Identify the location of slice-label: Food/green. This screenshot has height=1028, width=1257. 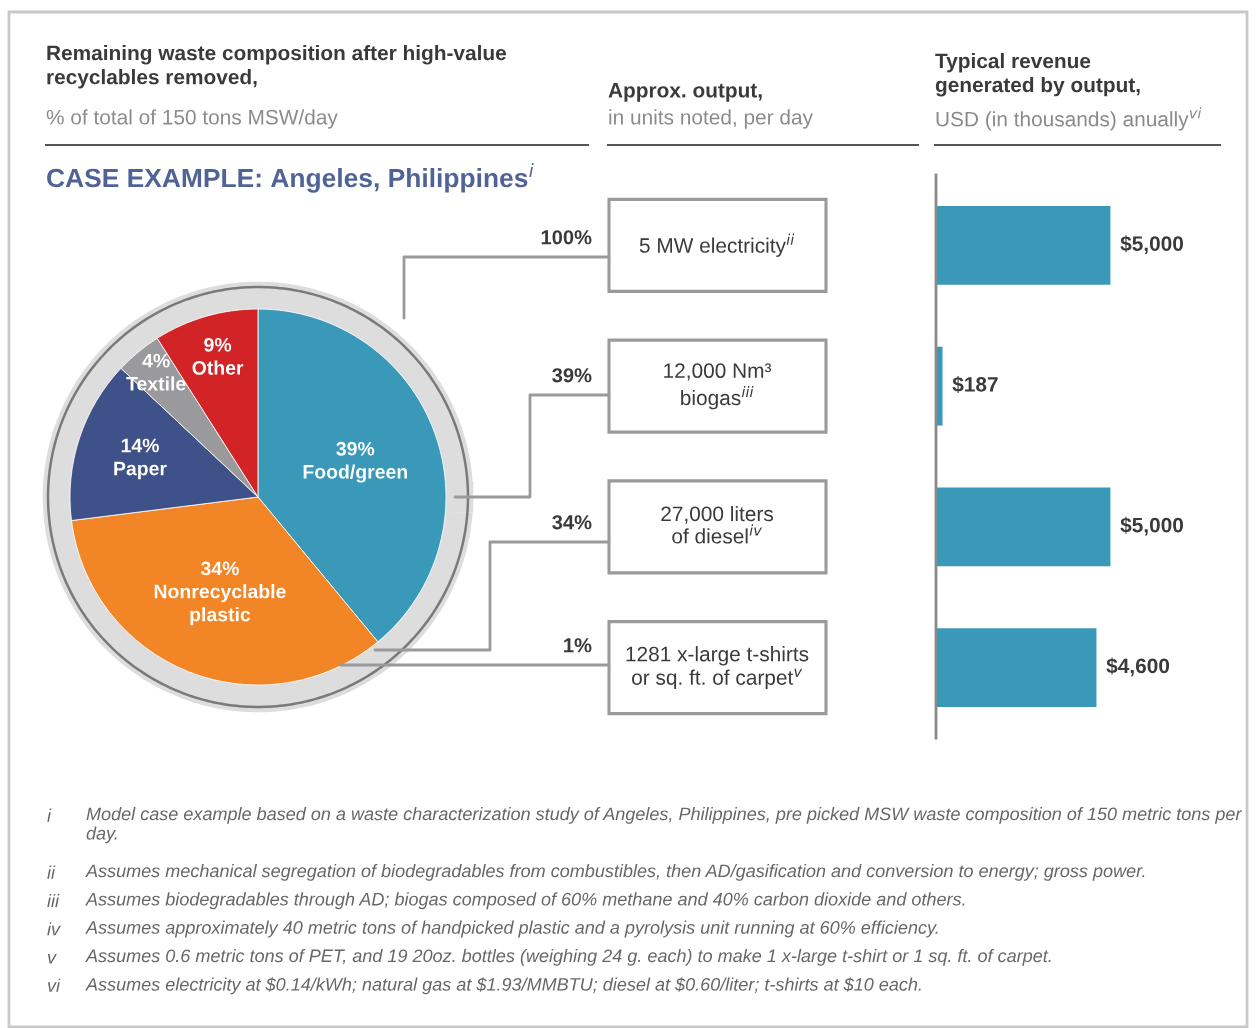
(355, 473).